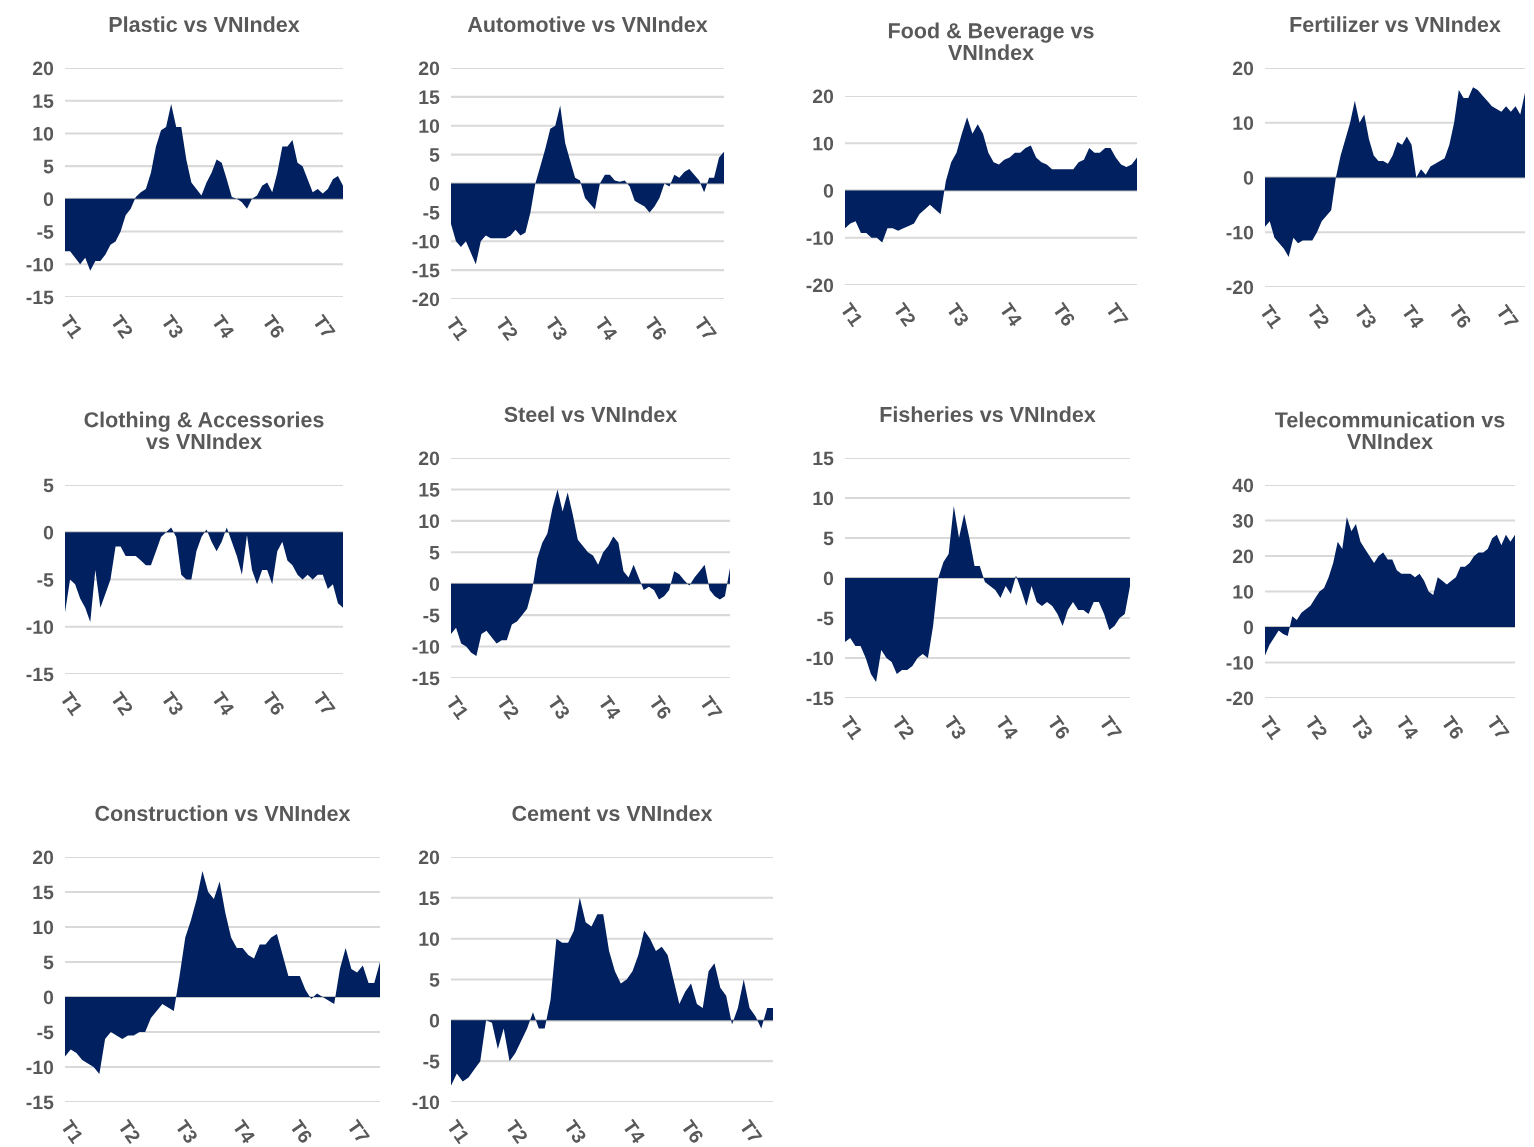 Image resolution: width=1534 pixels, height=1147 pixels. I want to click on chart-title: Clothing & Accessories vs VNIndex, so click(204, 430).